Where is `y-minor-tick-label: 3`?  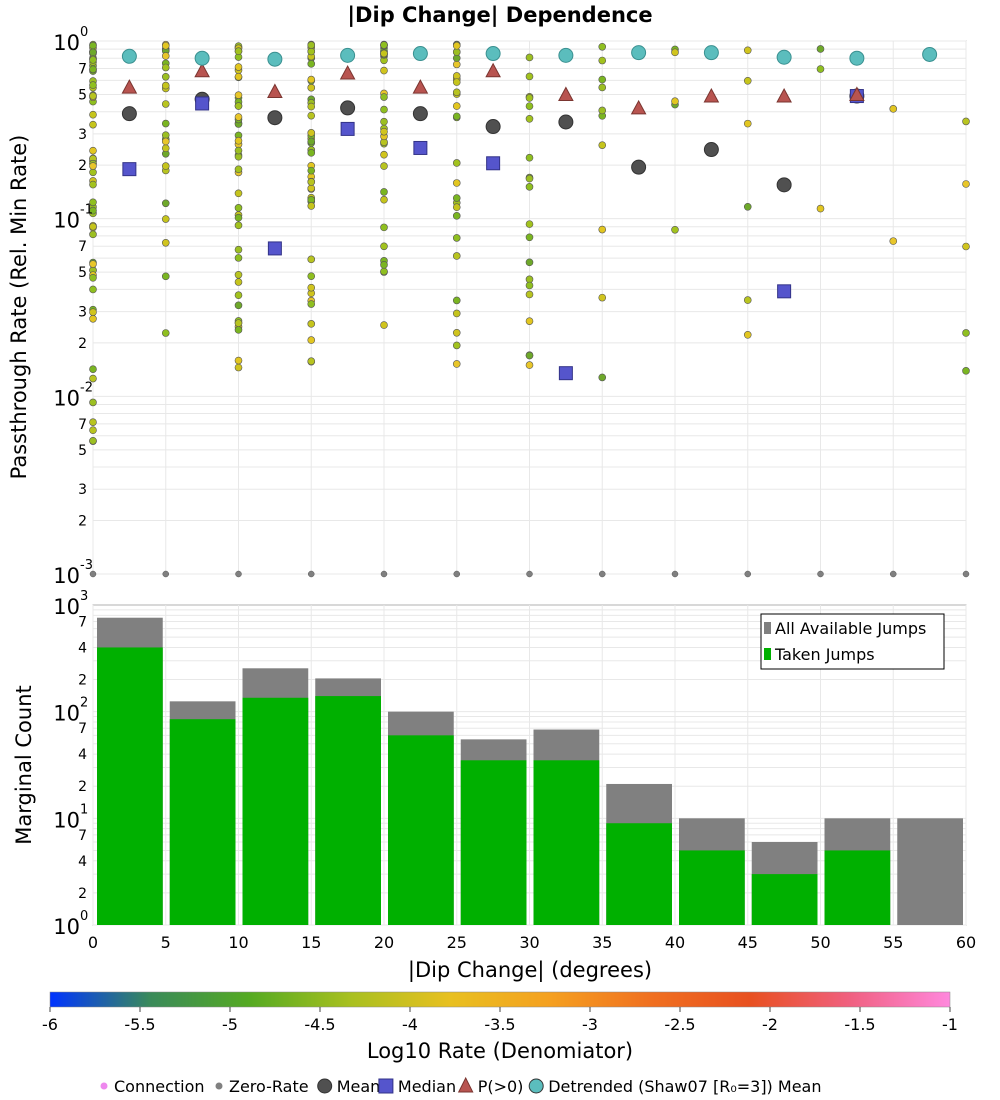 y-minor-tick-label: 3 is located at coordinates (82, 135).